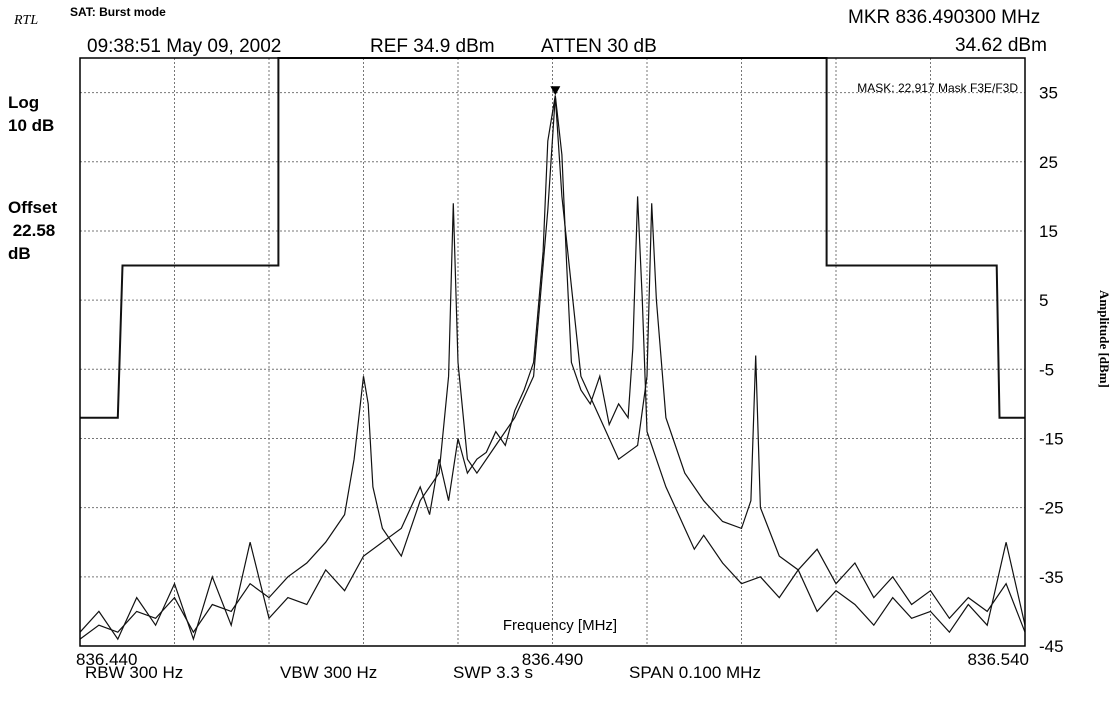 The image size is (1116, 703). I want to click on rbw-readout: RBW 300 Hz, so click(134, 672).